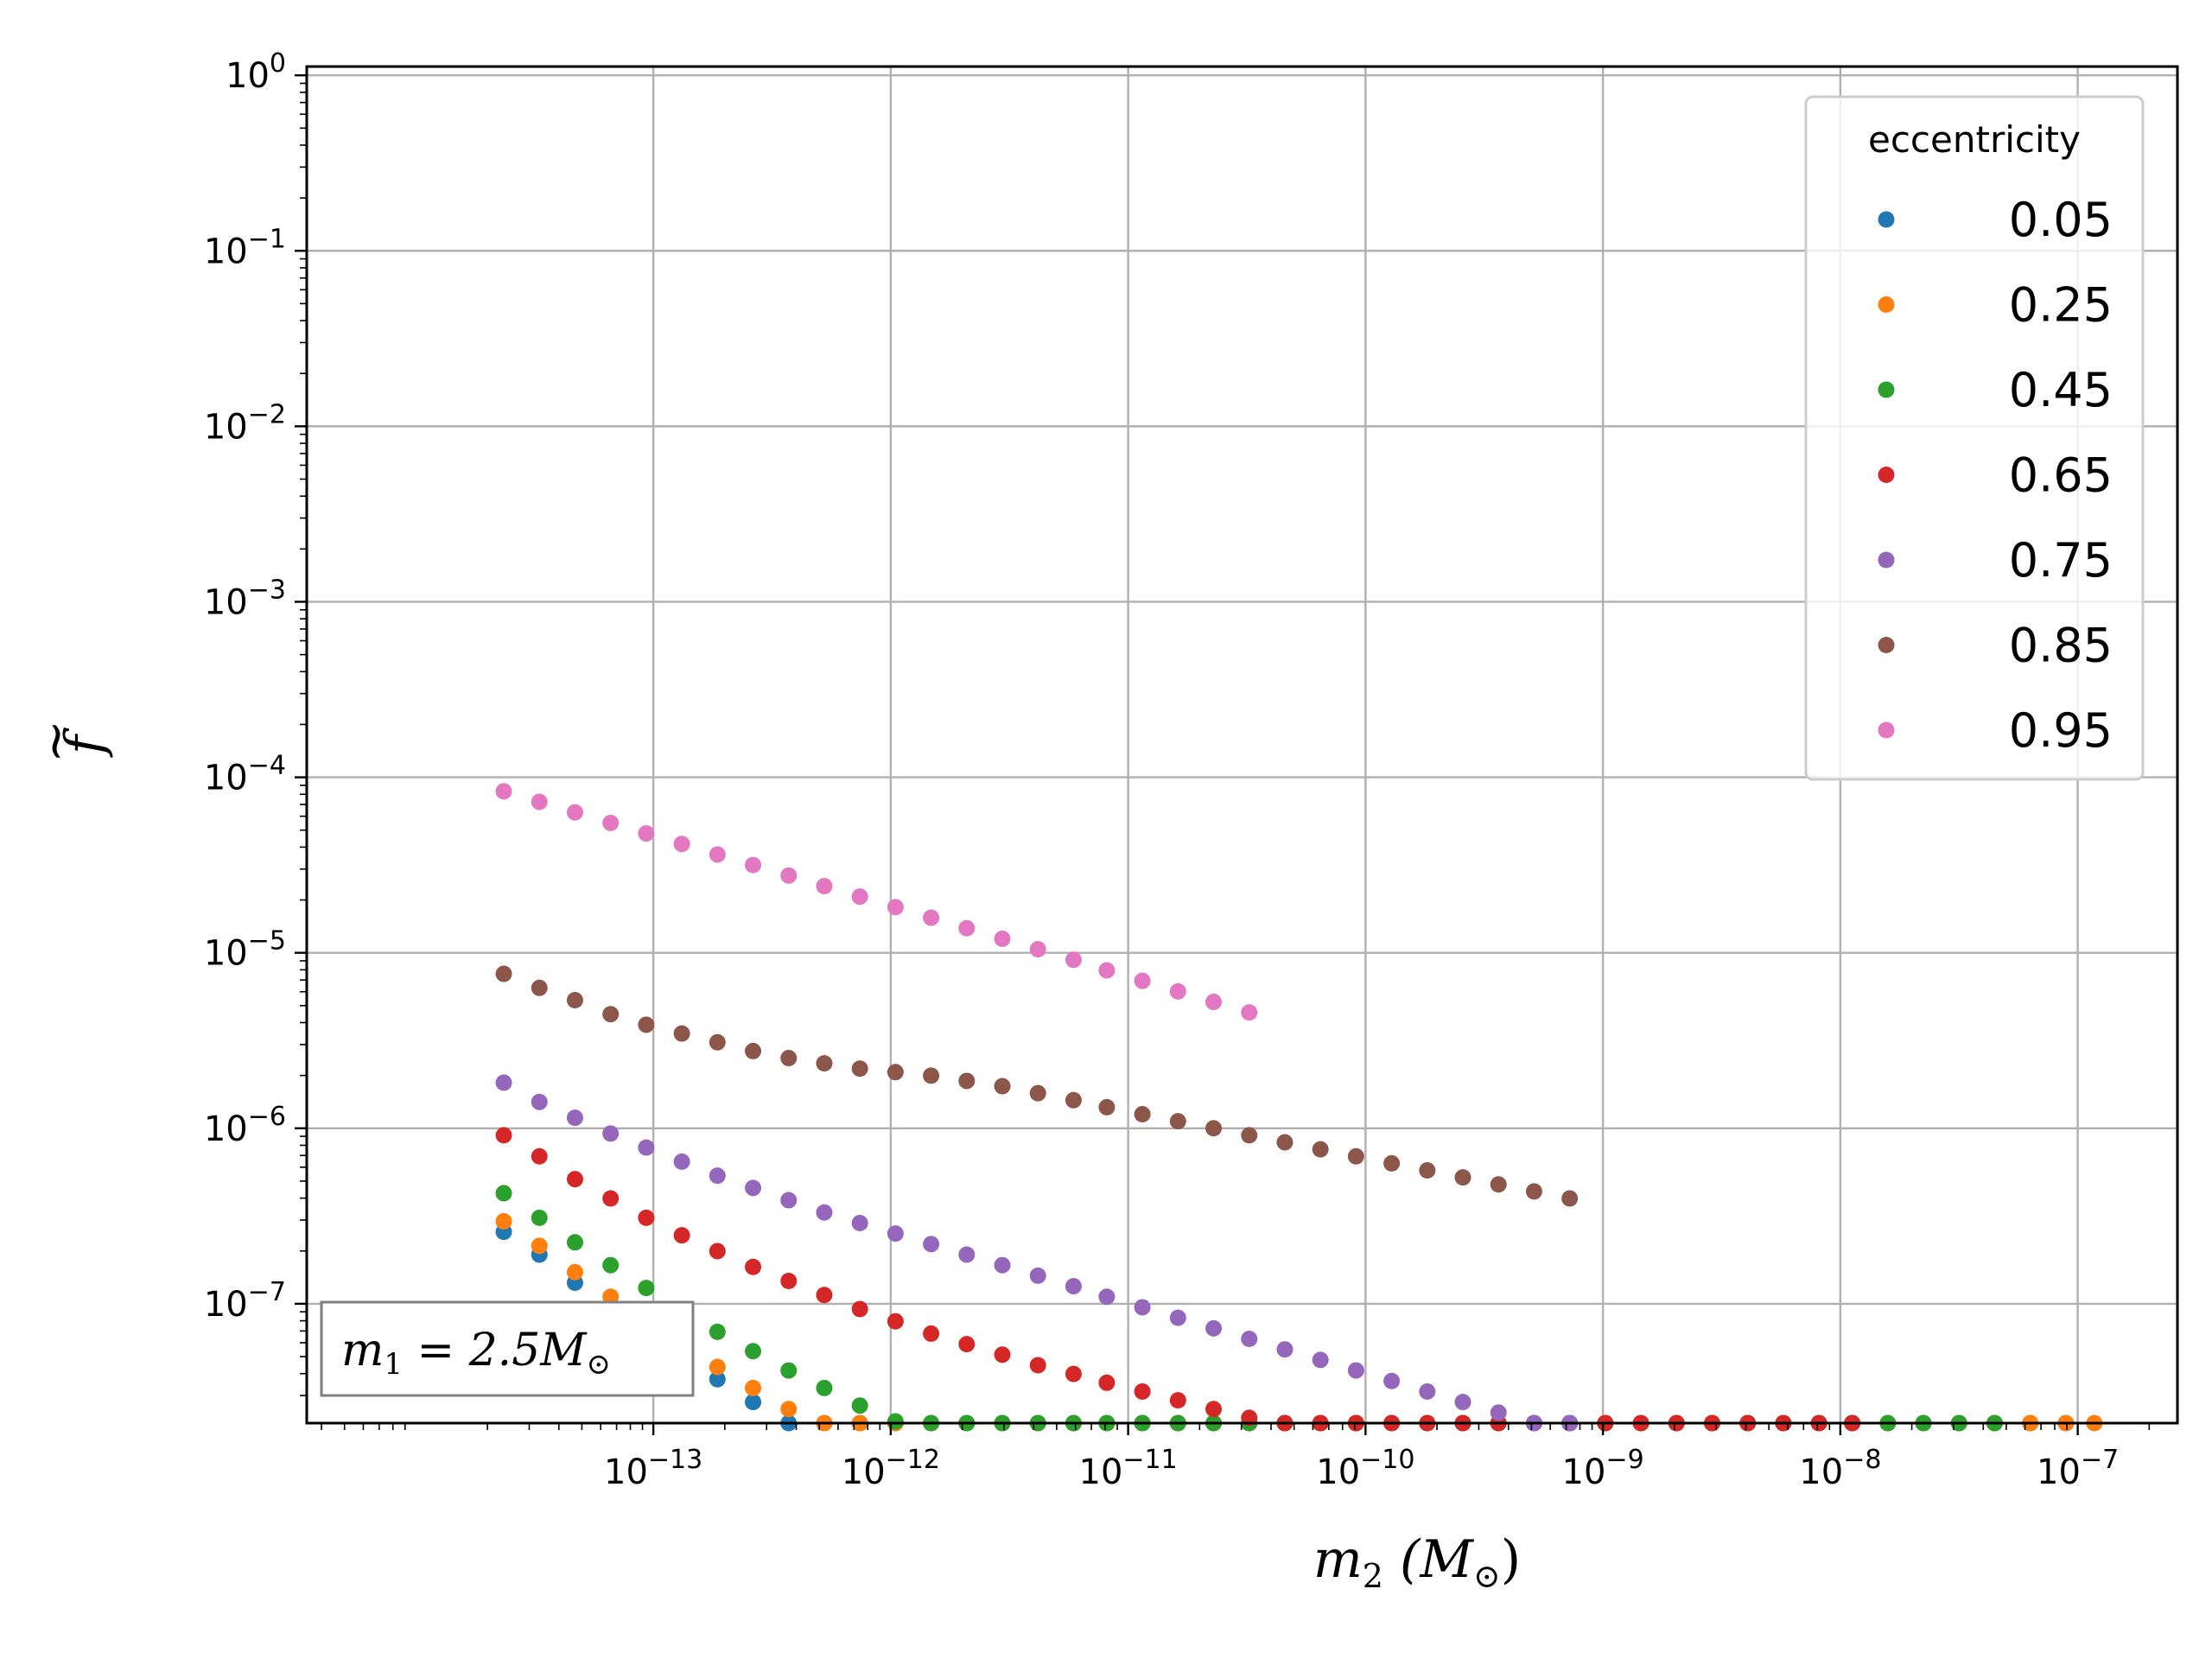 This screenshot has width=2212, height=1659. Describe the element at coordinates (245, 1301) in the screenshot. I see `y-tick-label: 10⁻⁷` at that location.